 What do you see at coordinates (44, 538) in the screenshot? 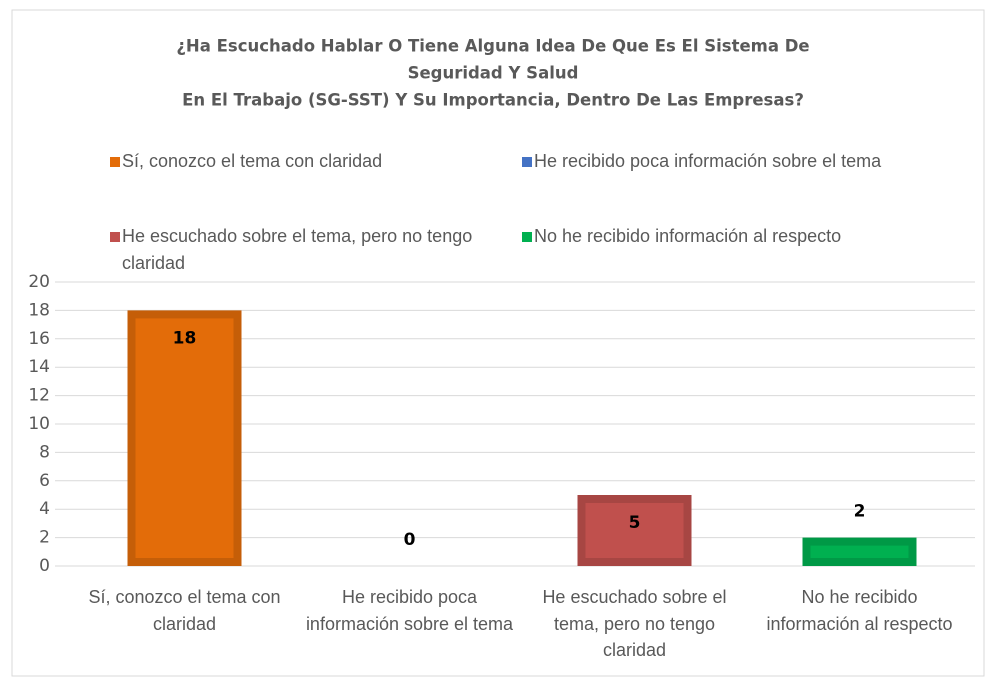
I see `y-tick-label: 2` at bounding box center [44, 538].